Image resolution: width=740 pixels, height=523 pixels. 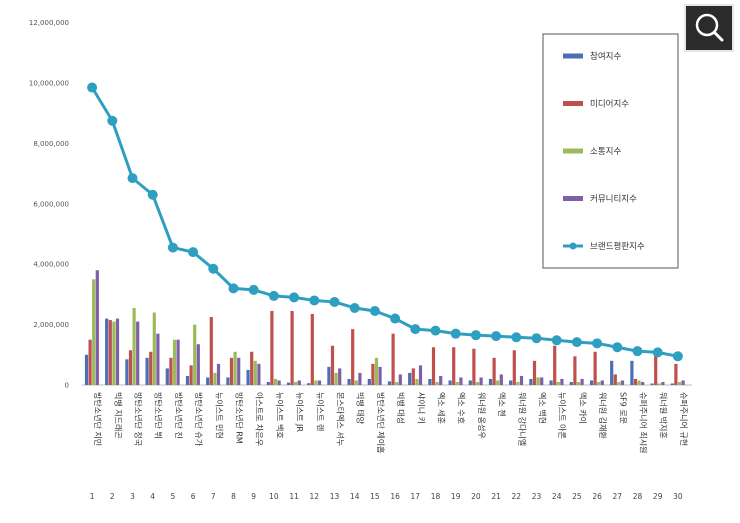 What do you see at coordinates (240, 418) in the screenshot?
I see `x-category-label: 방탄소년단 RM` at bounding box center [240, 418].